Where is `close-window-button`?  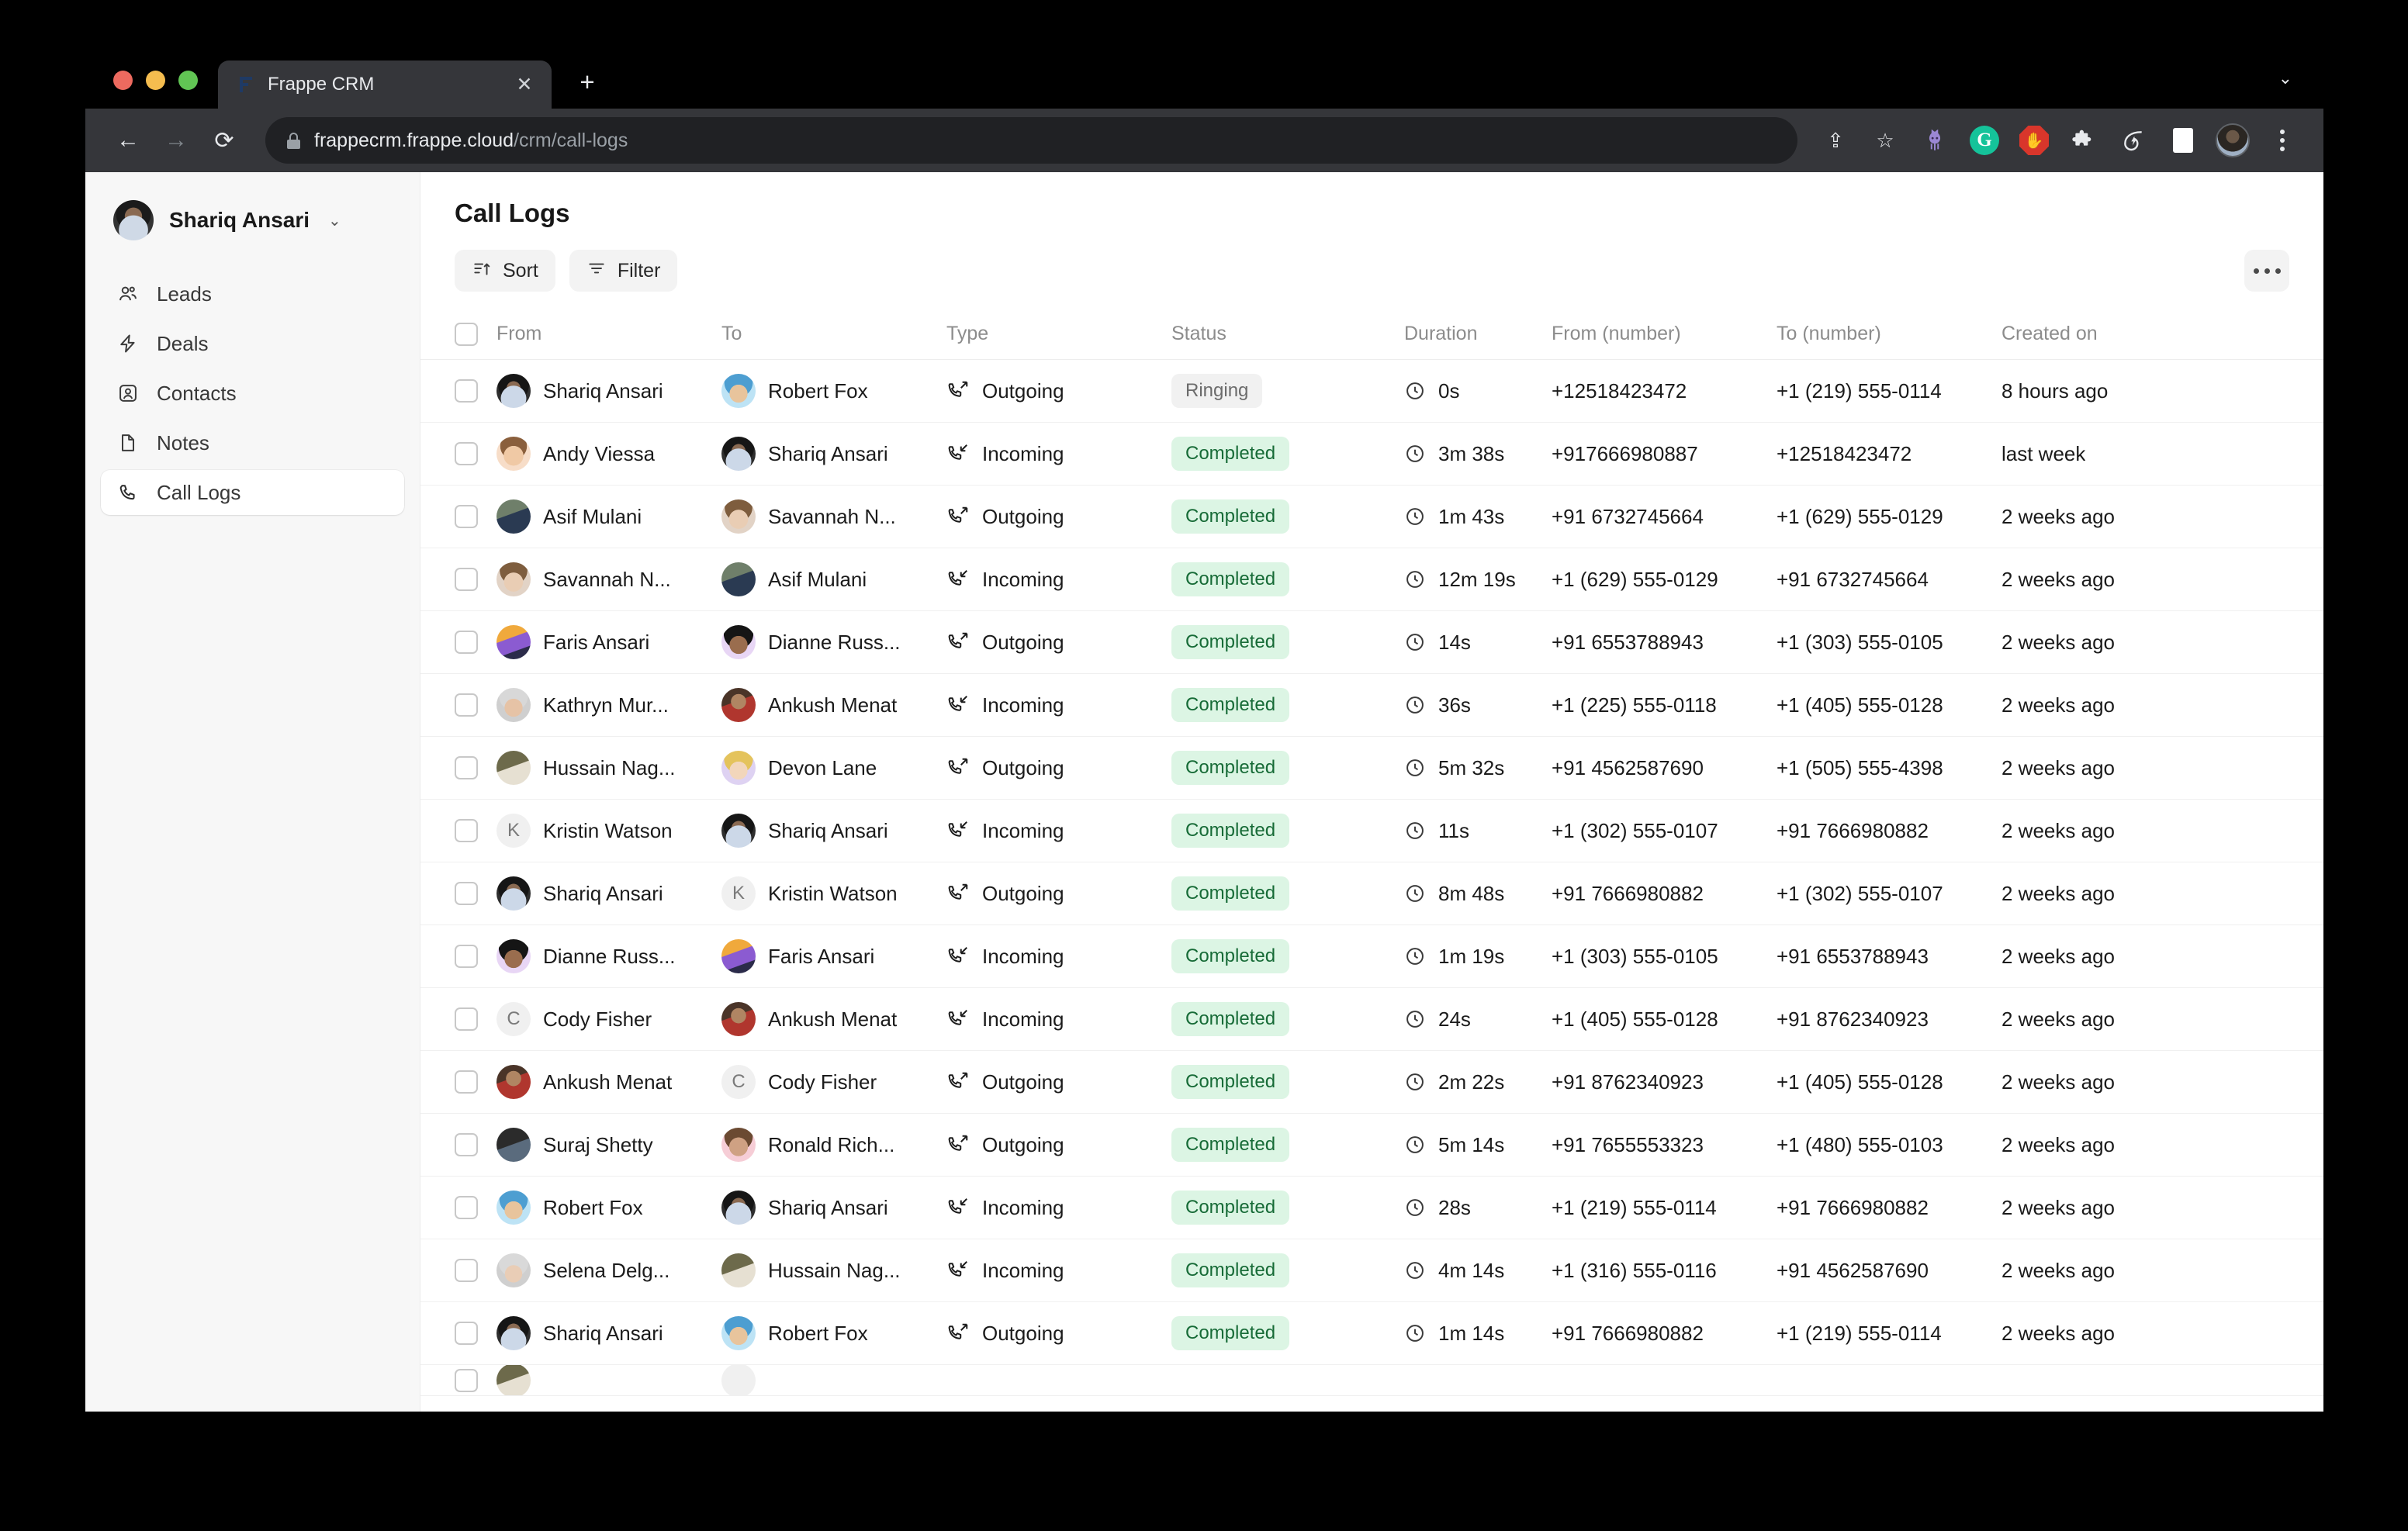 close-window-button is located at coordinates (123, 80).